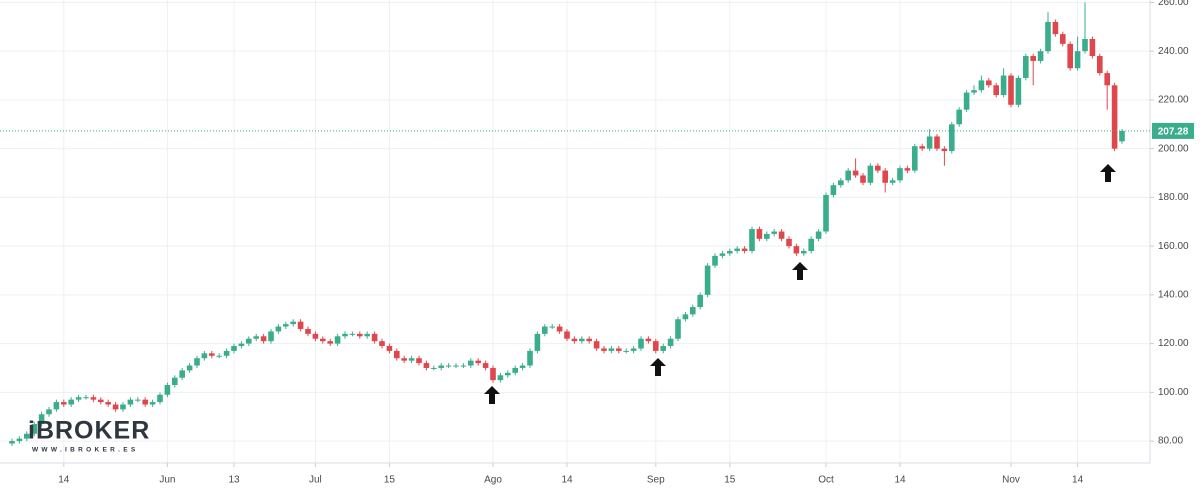 This screenshot has width=1200, height=496. What do you see at coordinates (826, 480) in the screenshot?
I see `x-tick-label: Oct` at bounding box center [826, 480].